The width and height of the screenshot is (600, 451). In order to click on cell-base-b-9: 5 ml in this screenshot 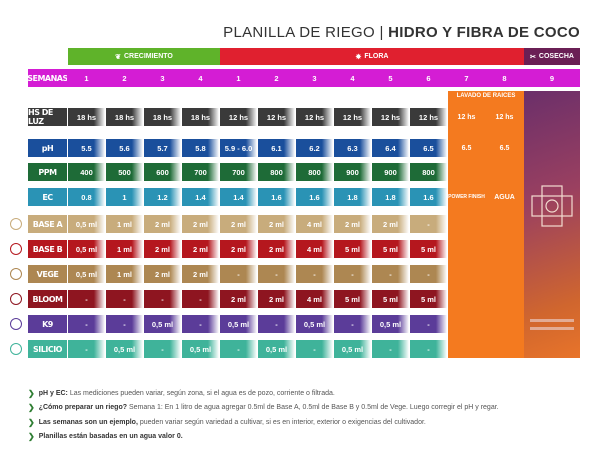, I will do `click(390, 249)`.